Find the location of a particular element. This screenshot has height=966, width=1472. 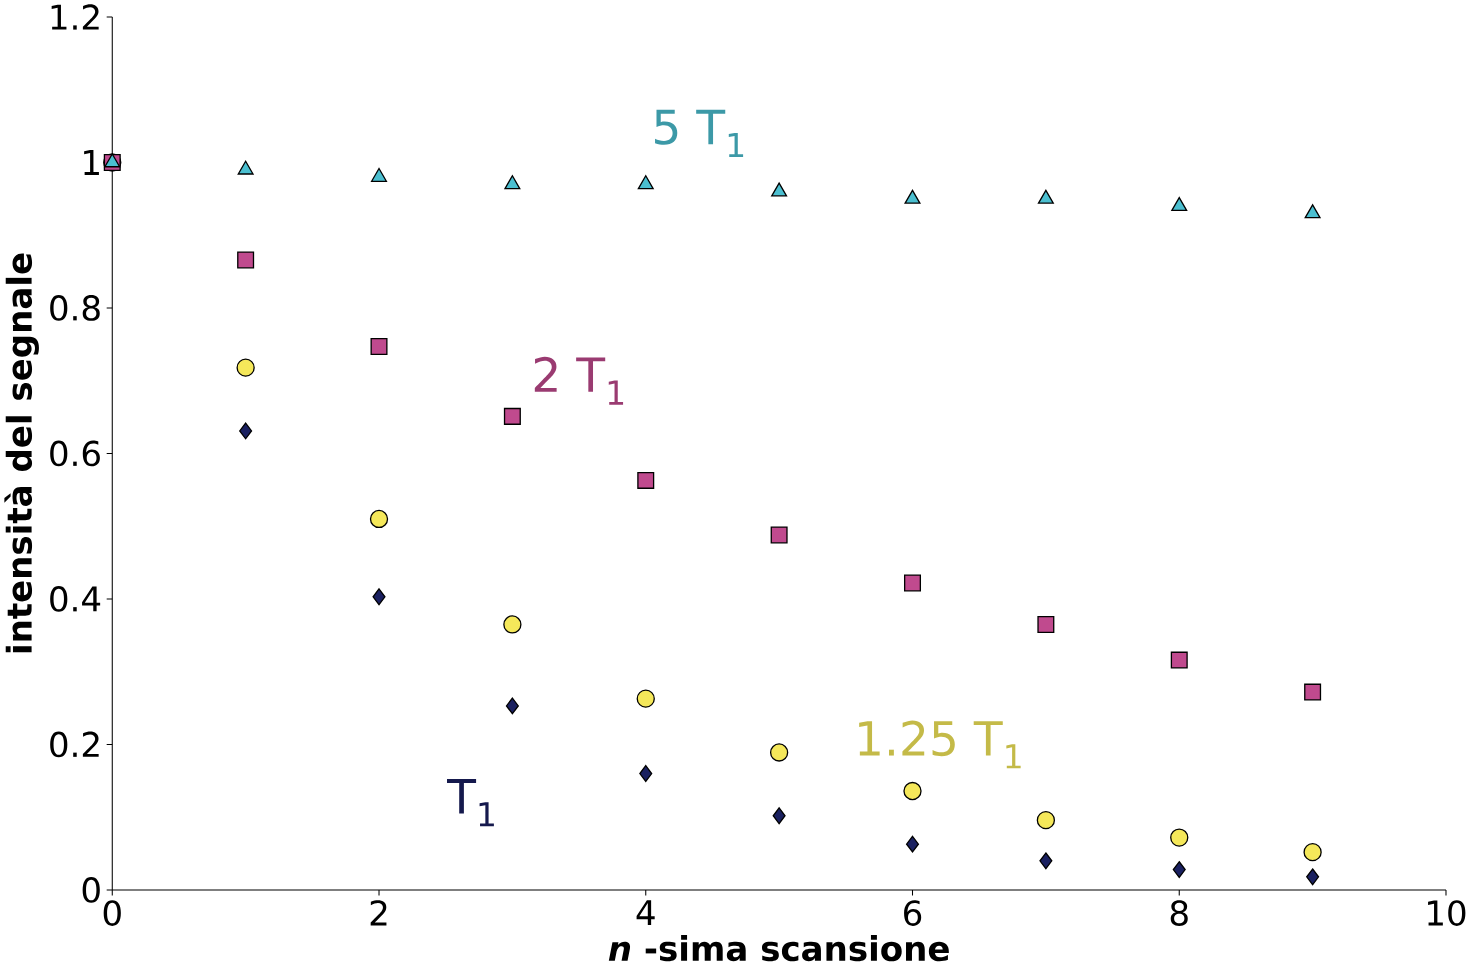

y-tick-label: 0.2 is located at coordinates (74, 744).